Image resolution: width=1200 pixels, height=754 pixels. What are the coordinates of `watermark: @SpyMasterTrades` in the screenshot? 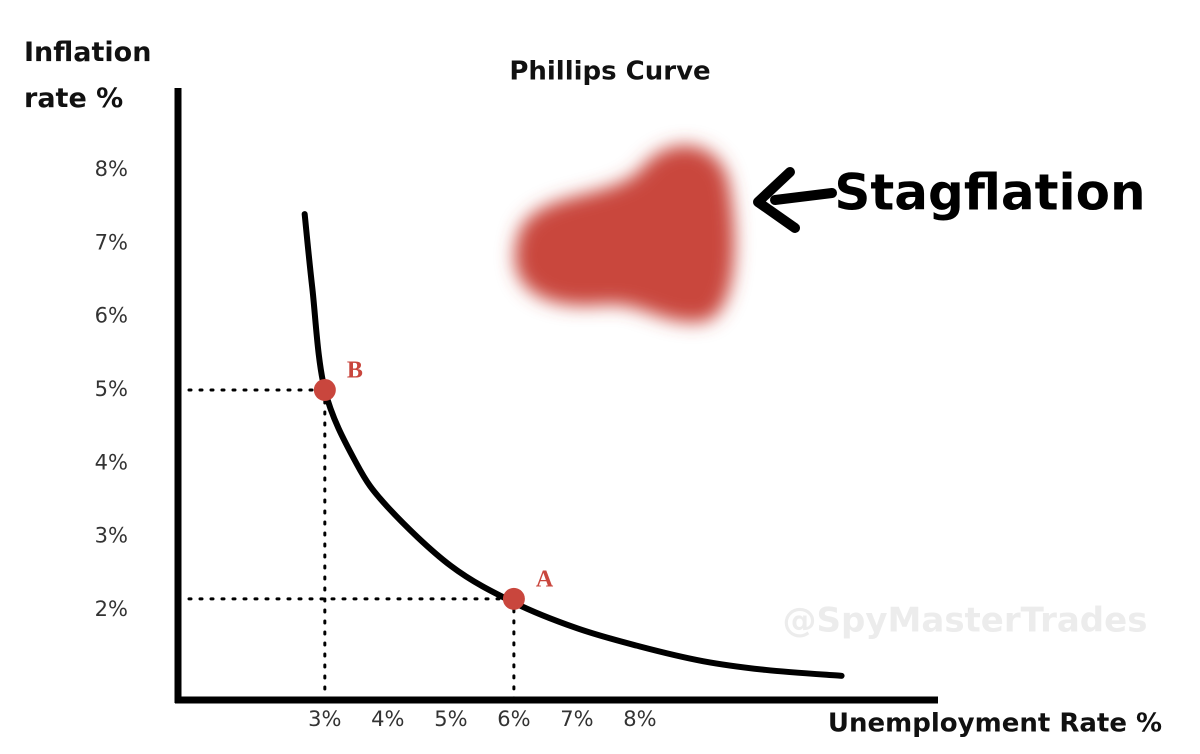 It's located at (965, 621).